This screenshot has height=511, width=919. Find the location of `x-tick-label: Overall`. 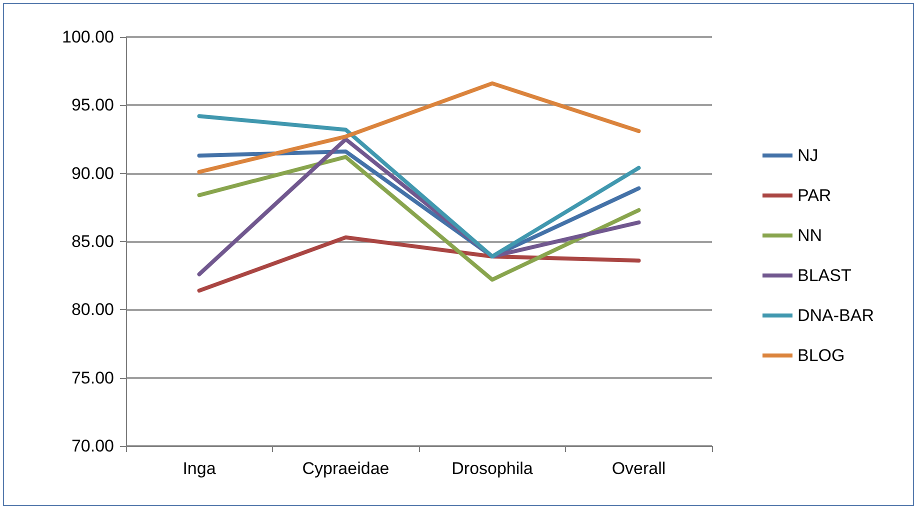

x-tick-label: Overall is located at coordinates (639, 468).